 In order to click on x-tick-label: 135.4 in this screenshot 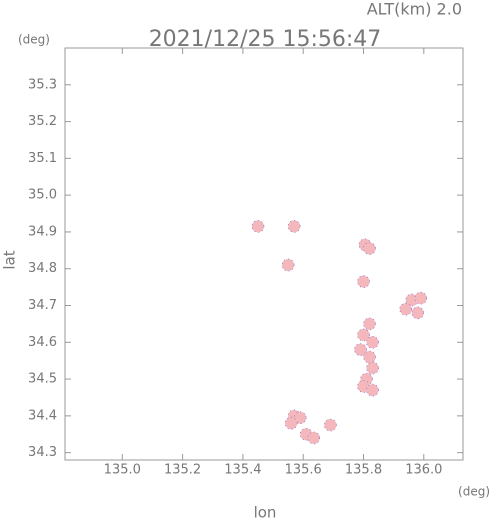, I will do `click(242, 470)`.